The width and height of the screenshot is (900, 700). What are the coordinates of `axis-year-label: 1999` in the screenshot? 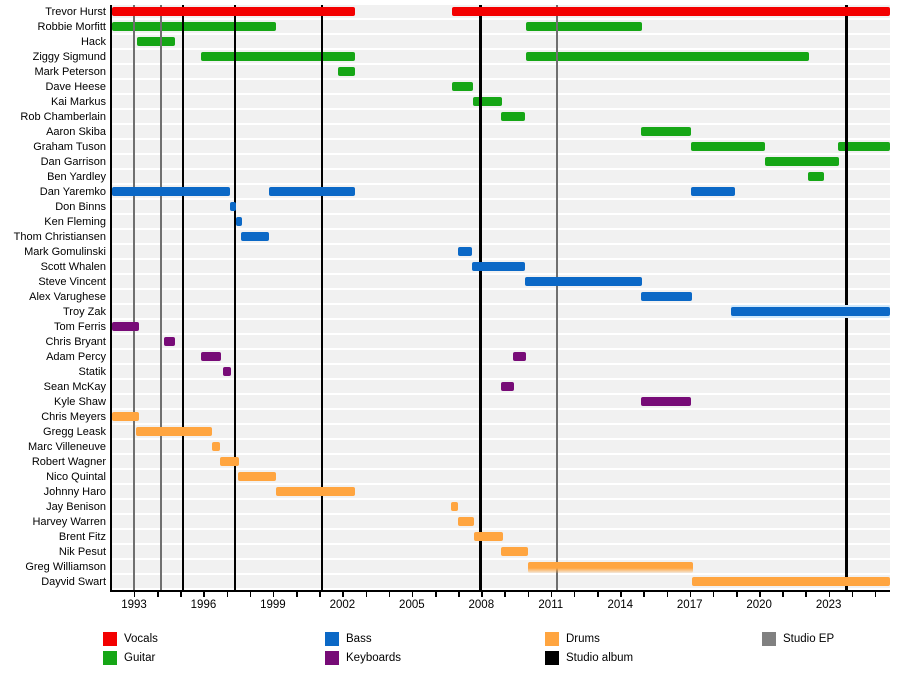 It's located at (273, 605).